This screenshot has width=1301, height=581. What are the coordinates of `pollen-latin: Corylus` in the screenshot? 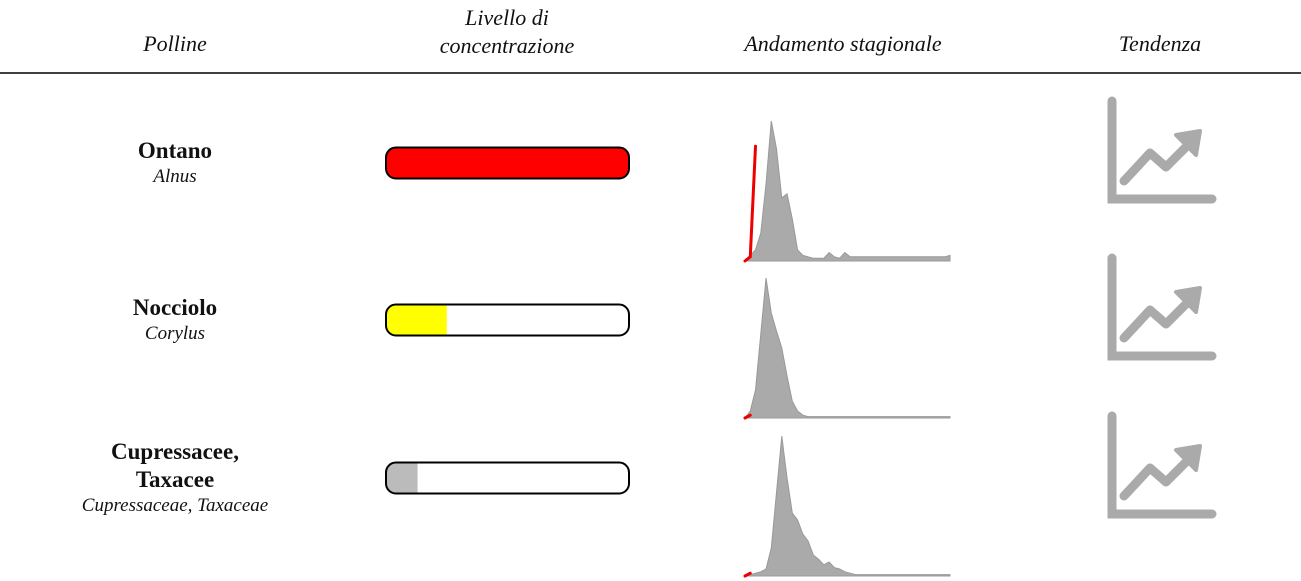 It's located at (175, 333).